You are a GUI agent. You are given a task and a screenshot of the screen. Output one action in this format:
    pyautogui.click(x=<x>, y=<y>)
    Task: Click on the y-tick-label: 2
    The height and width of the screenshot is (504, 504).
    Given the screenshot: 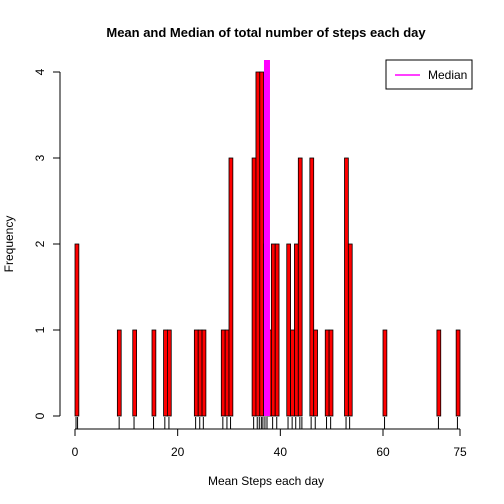 What is the action you would take?
    pyautogui.click(x=40, y=243)
    